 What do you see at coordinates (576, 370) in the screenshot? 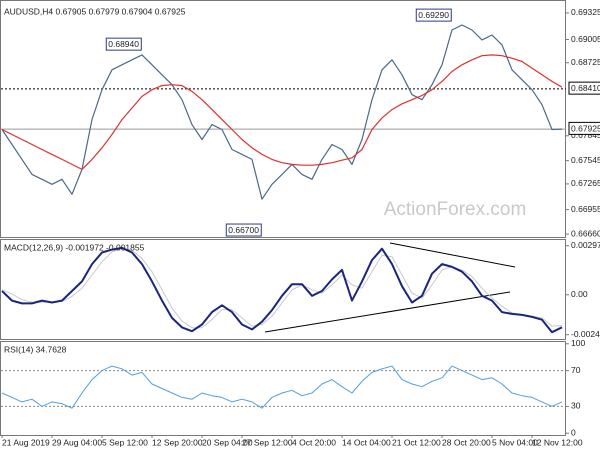
I see `y-tick-label: 70` at bounding box center [576, 370].